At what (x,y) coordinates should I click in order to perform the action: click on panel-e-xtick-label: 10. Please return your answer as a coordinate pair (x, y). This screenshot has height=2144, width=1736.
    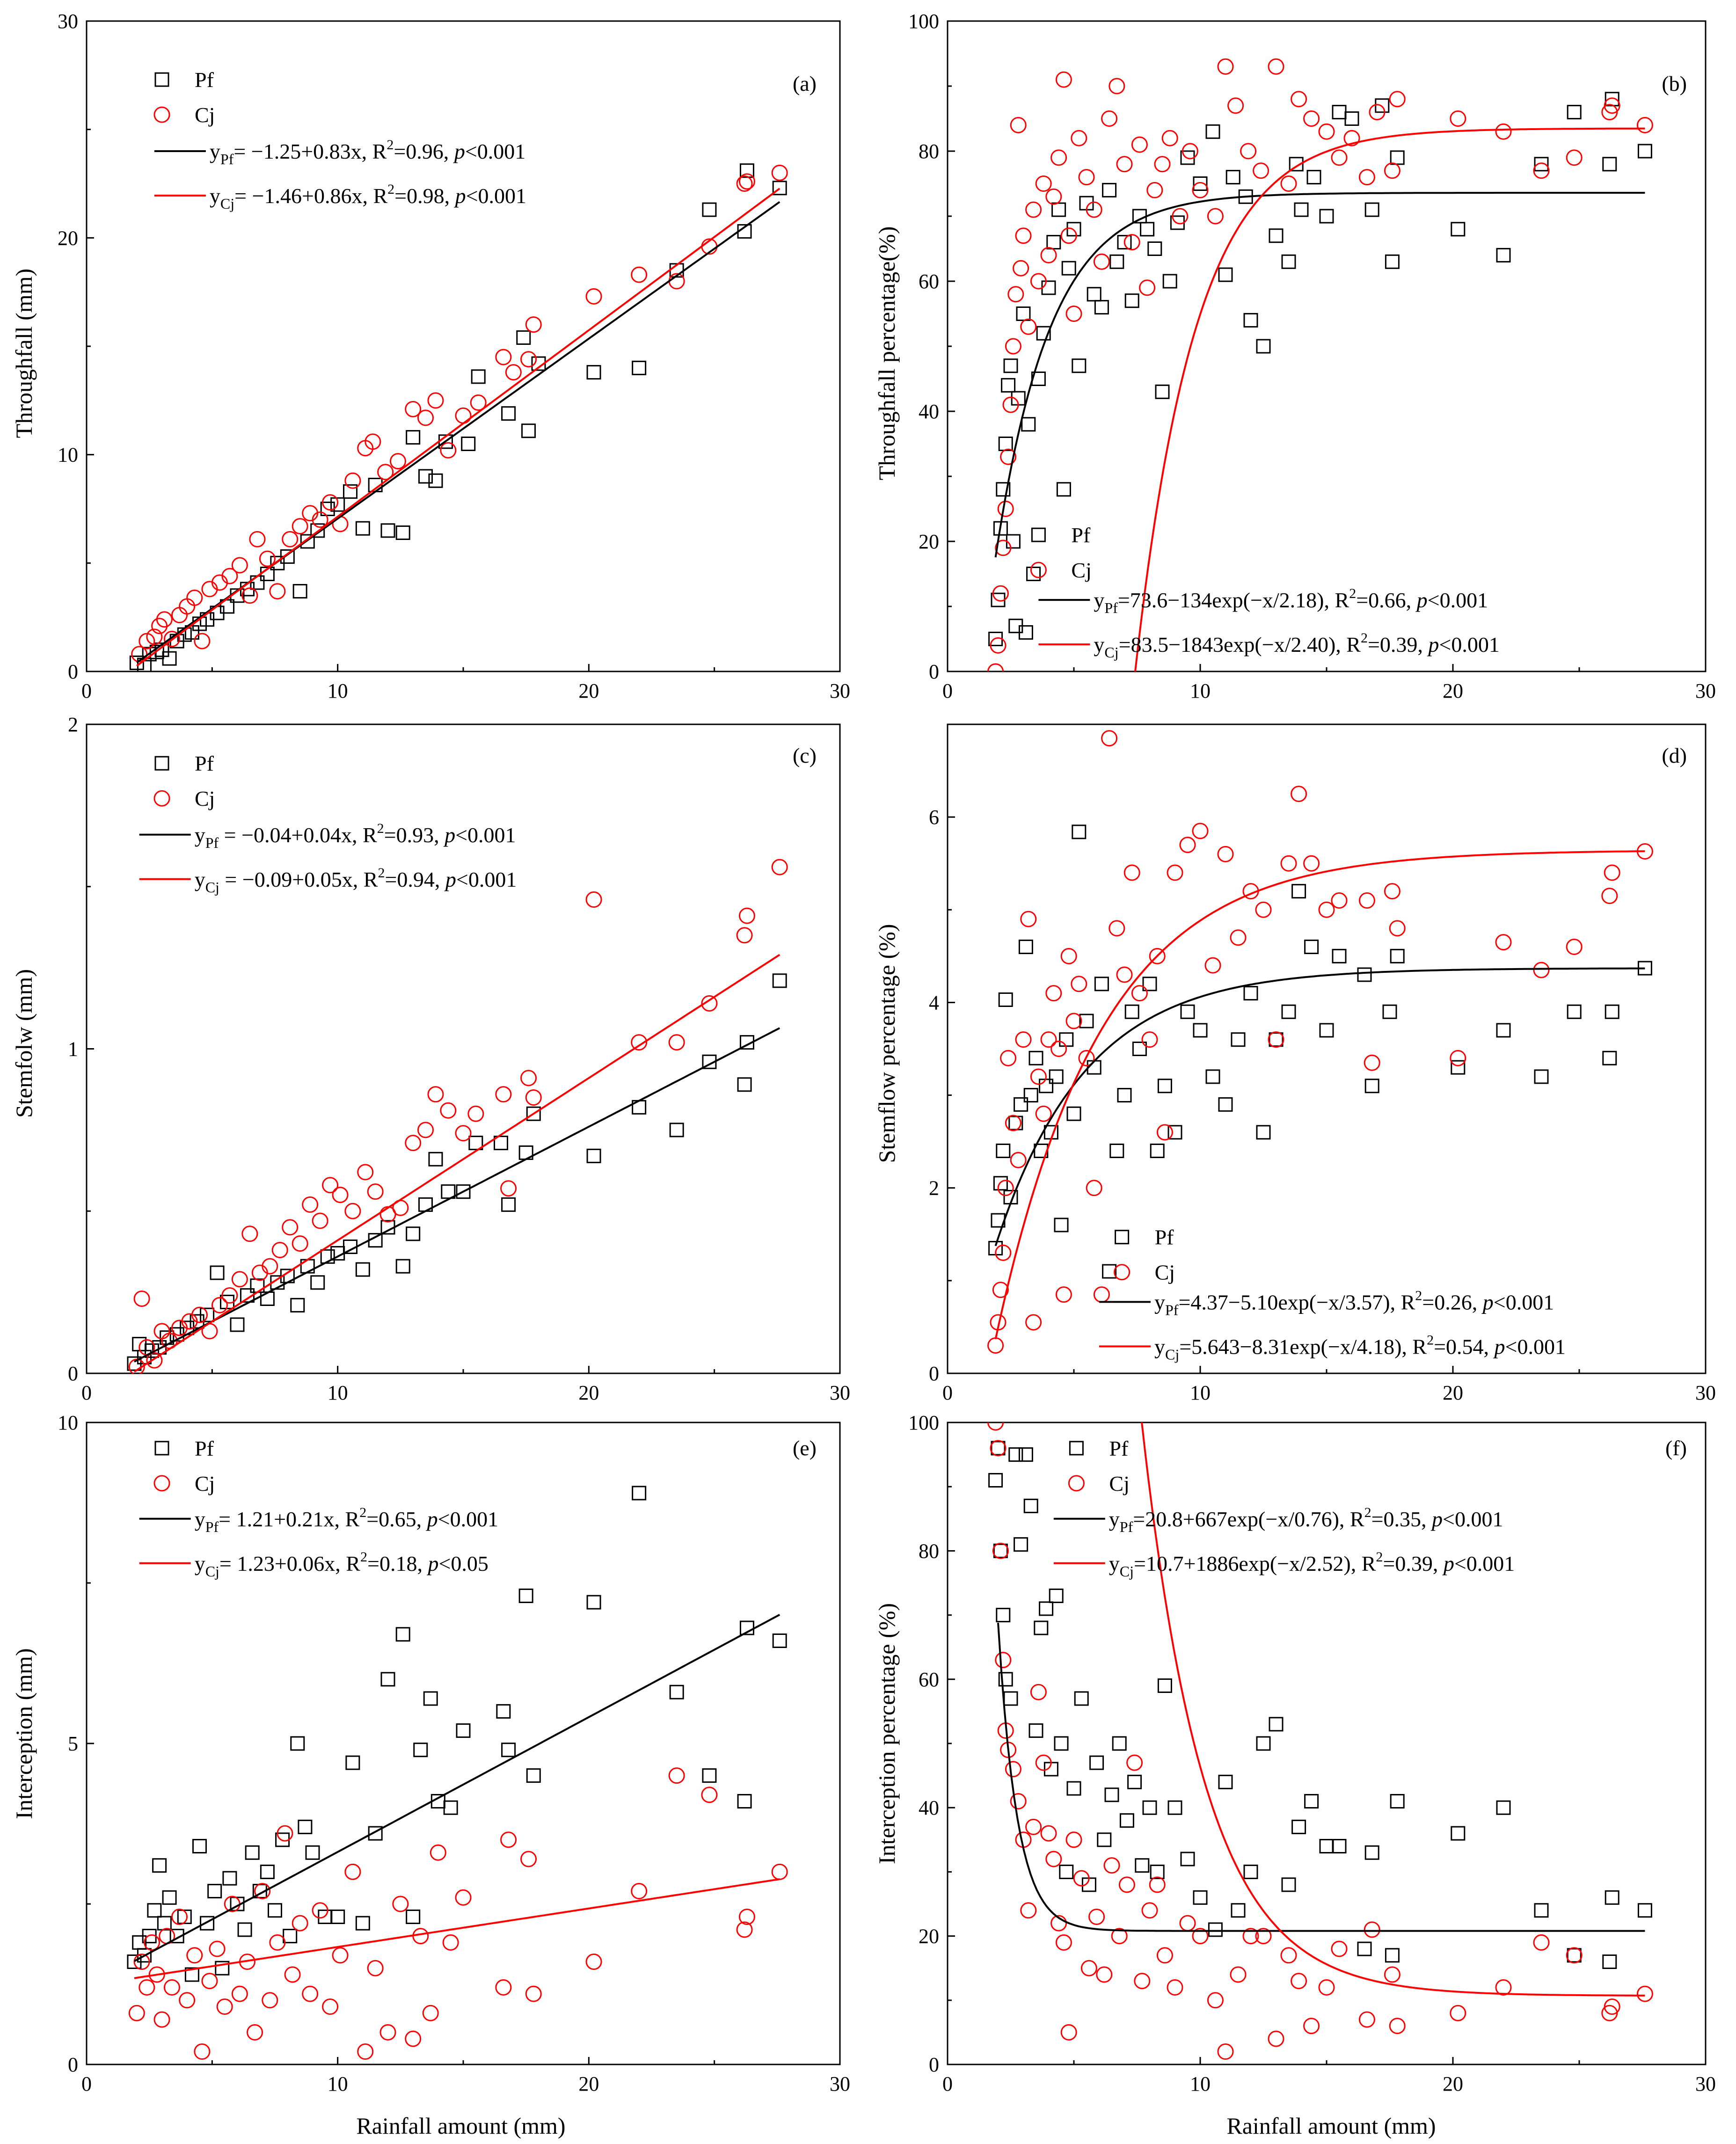
    Looking at the image, I should click on (338, 2083).